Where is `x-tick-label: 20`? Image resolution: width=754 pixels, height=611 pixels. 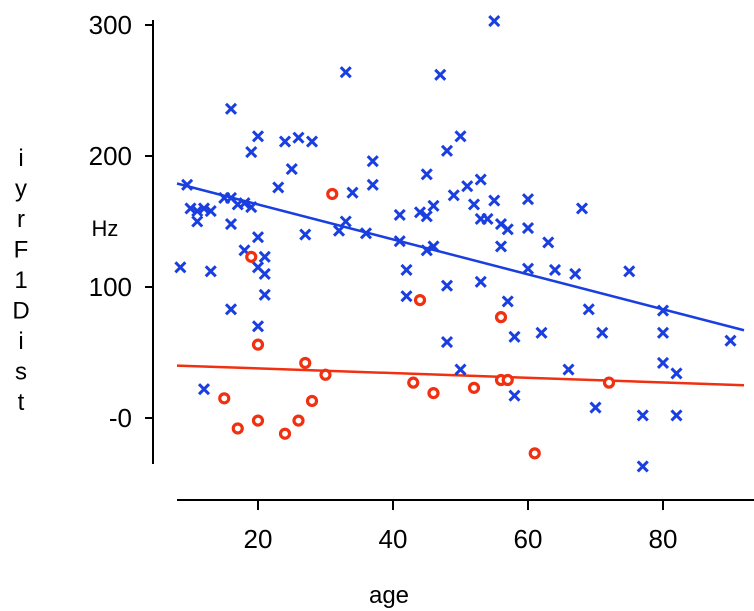 x-tick-label: 20 is located at coordinates (258, 539).